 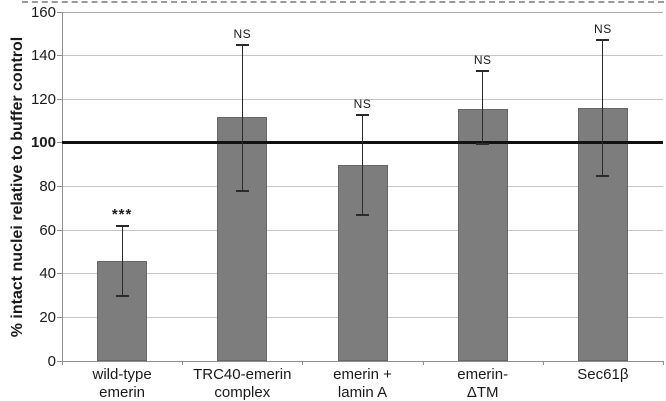 I want to click on y-tick-label: 20, so click(x=47, y=317).